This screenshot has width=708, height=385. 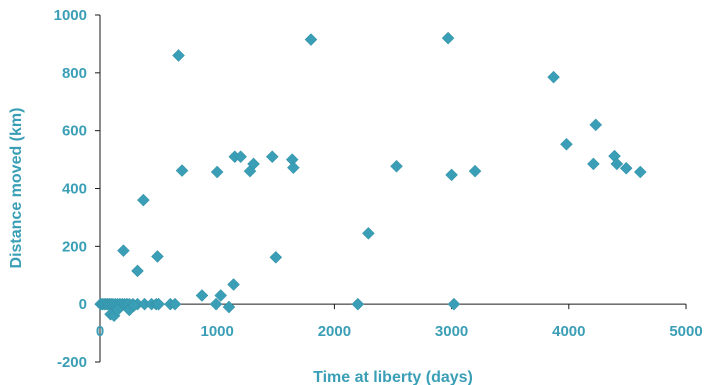 What do you see at coordinates (74, 189) in the screenshot?
I see `y-tick-label: 400` at bounding box center [74, 189].